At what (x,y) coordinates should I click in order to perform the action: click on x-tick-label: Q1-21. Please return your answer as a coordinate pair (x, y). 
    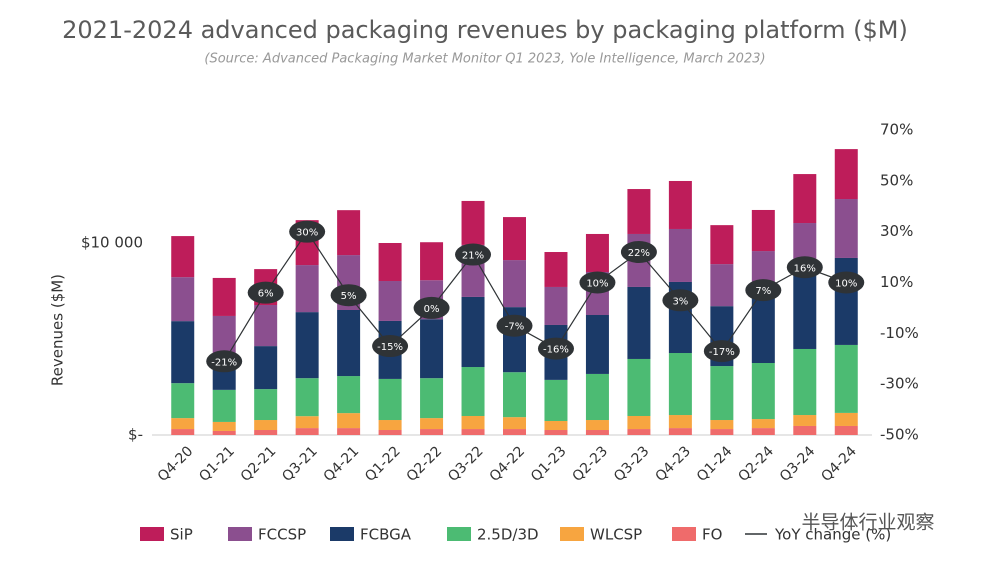
    Looking at the image, I should click on (217, 464).